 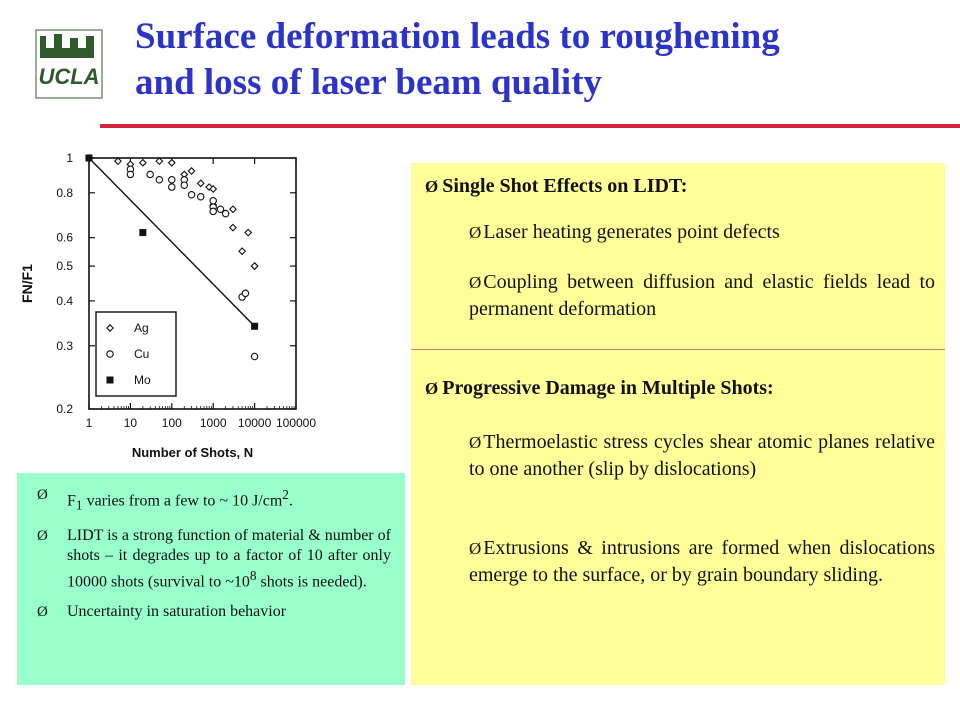 What do you see at coordinates (165, 500) in the screenshot?
I see `note-item: Ø F1 varies from a few to ~ 10 J/cm2.` at bounding box center [165, 500].